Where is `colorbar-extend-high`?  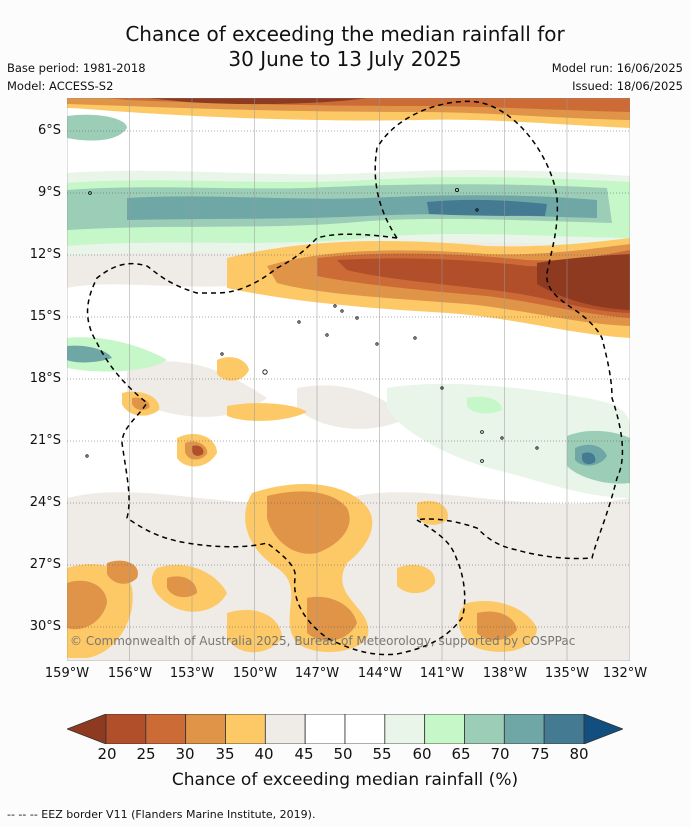
colorbar-extend-high is located at coordinates (603, 729).